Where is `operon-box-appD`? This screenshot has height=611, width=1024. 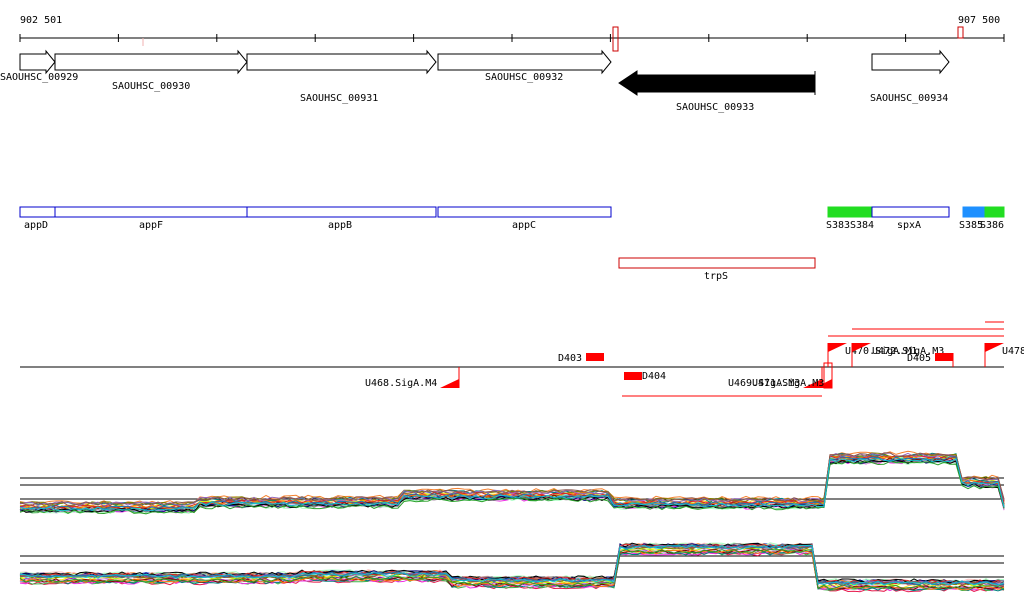
operon-box-appD is located at coordinates (37, 212).